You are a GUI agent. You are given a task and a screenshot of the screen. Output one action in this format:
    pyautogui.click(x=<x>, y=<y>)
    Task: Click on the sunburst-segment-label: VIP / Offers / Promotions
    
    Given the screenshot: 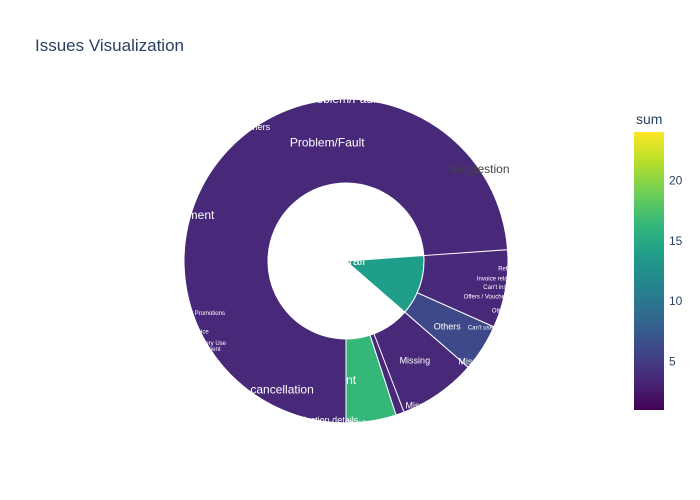 What is the action you would take?
    pyautogui.click(x=192, y=314)
    